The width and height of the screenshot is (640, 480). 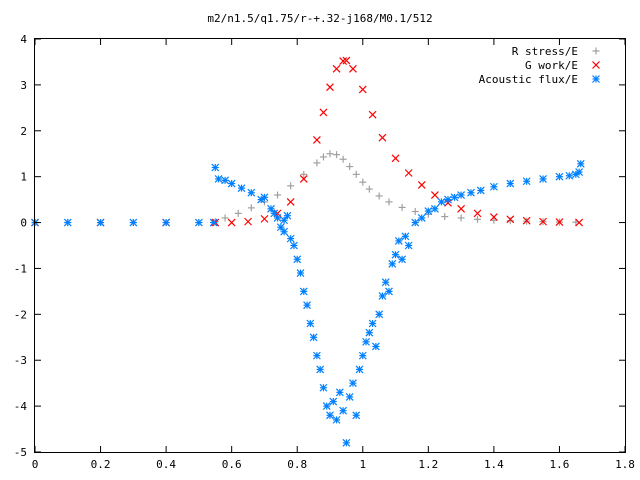 I want to click on y-tick-label: -3, so click(x=20, y=360).